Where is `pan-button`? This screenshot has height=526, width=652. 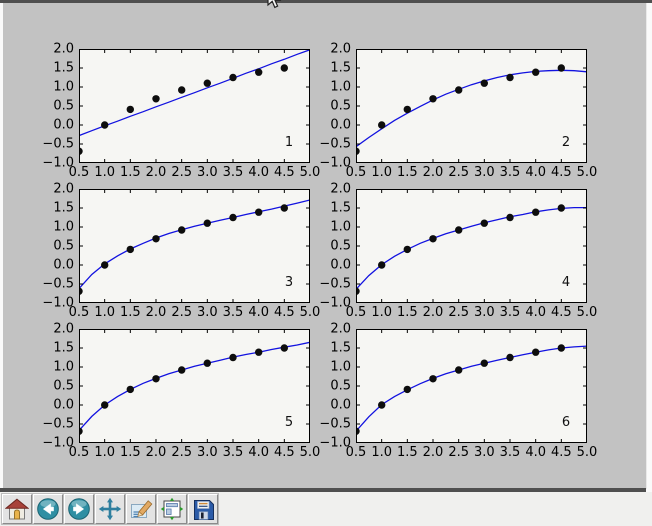
pan-button is located at coordinates (110, 509).